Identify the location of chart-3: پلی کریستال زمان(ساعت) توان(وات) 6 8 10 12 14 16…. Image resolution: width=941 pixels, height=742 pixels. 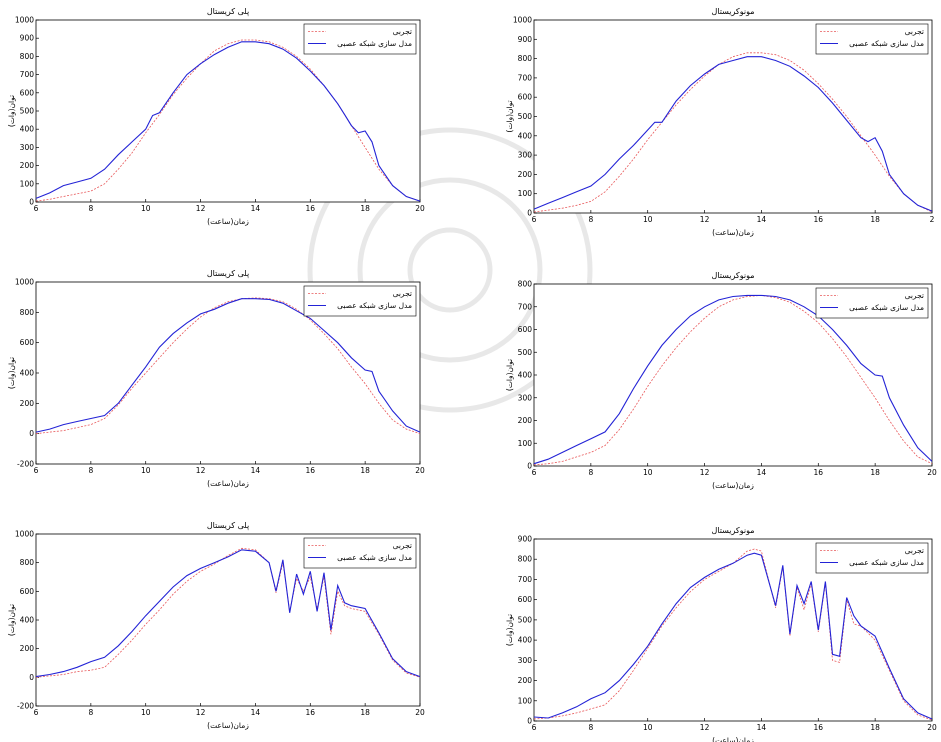
(216, 378).